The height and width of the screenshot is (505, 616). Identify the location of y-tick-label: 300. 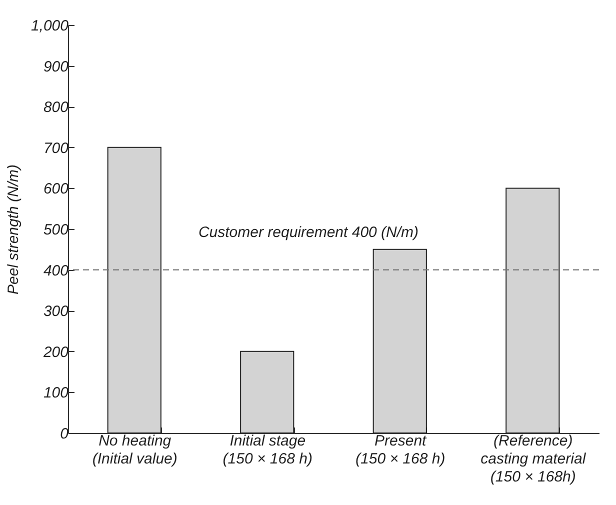
(56, 311).